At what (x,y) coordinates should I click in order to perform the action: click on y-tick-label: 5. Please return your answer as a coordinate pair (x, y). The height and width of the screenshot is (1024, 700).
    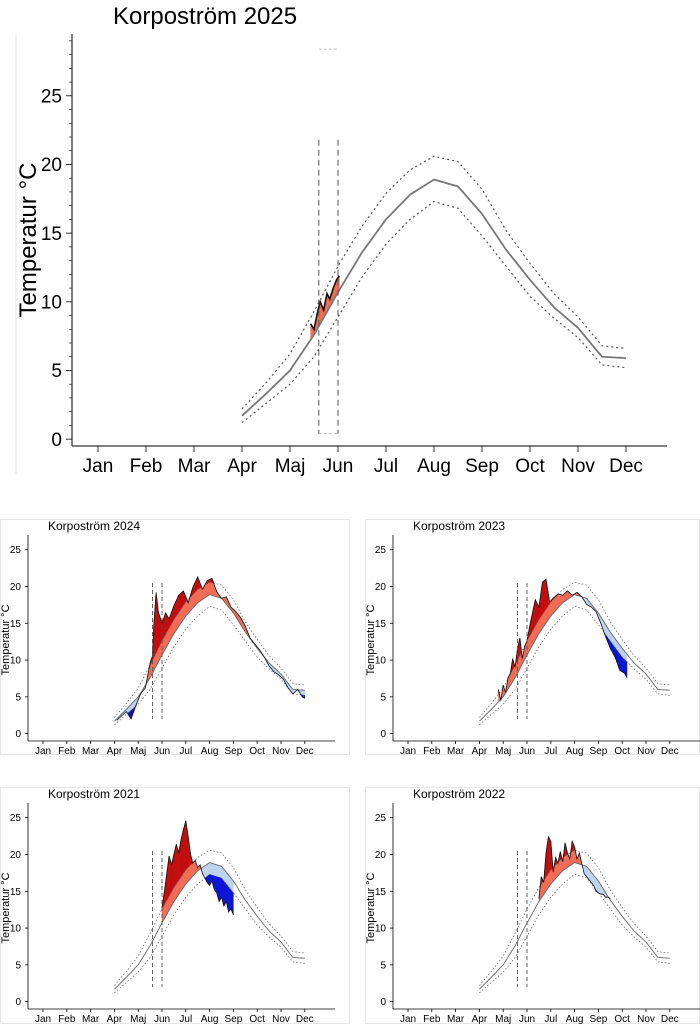
    Looking at the image, I should click on (383, 965).